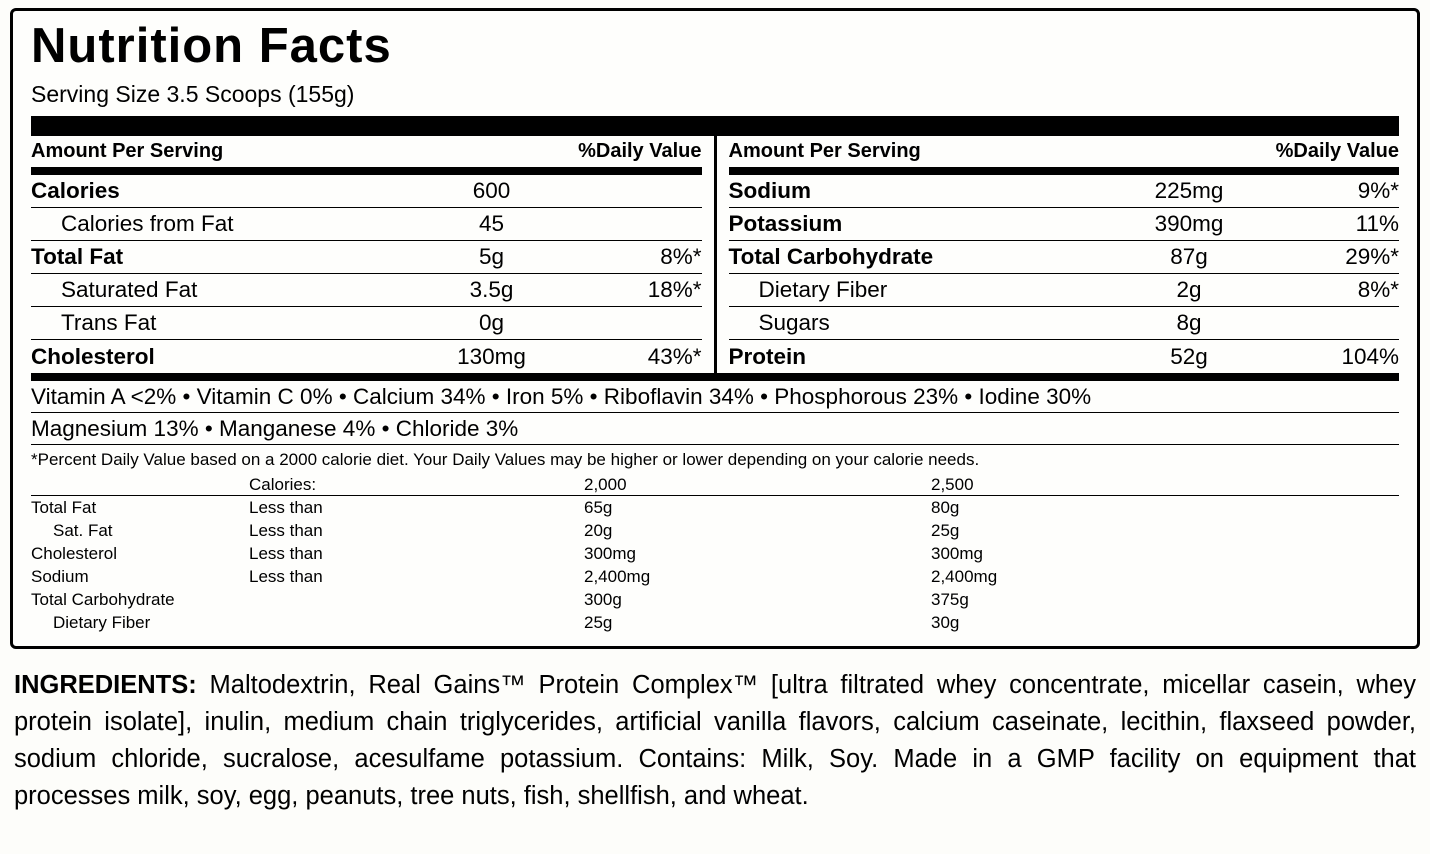  What do you see at coordinates (610, 554) in the screenshot?
I see `dv-row-2000-value: 300mg` at bounding box center [610, 554].